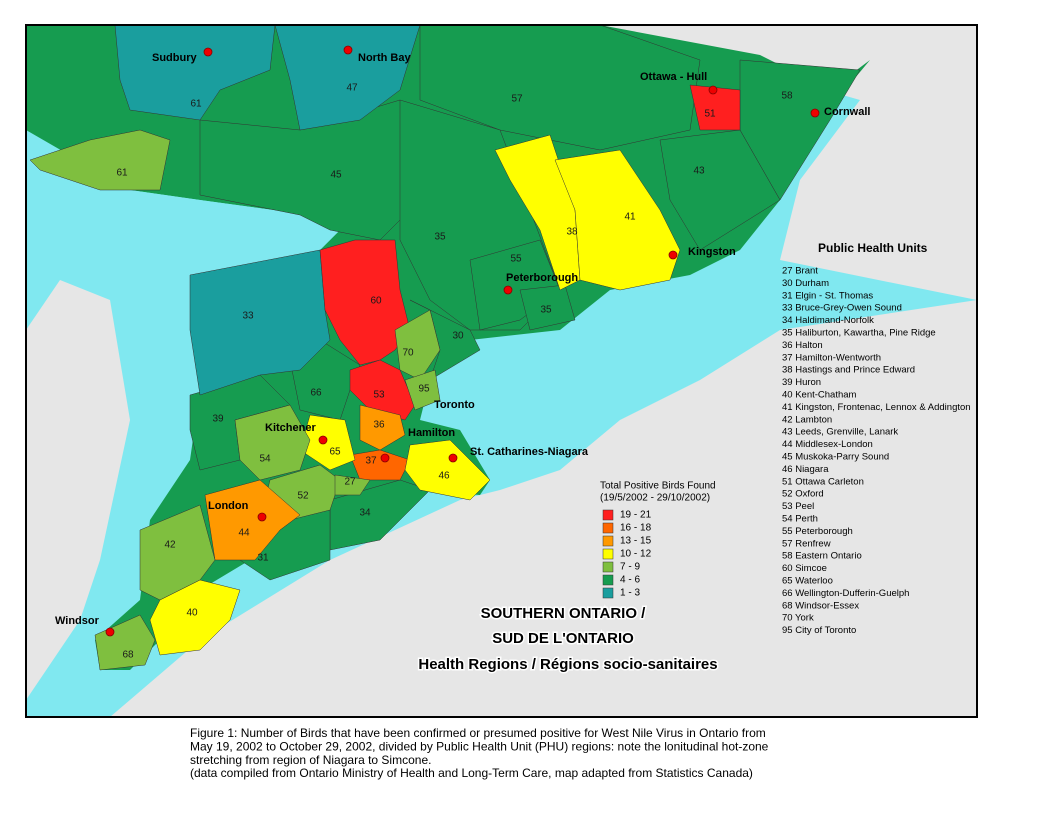 This screenshot has width=1056, height=816. I want to click on phu-item: 35 Haliburton, Kawartha, Pine Ridge, so click(859, 333).